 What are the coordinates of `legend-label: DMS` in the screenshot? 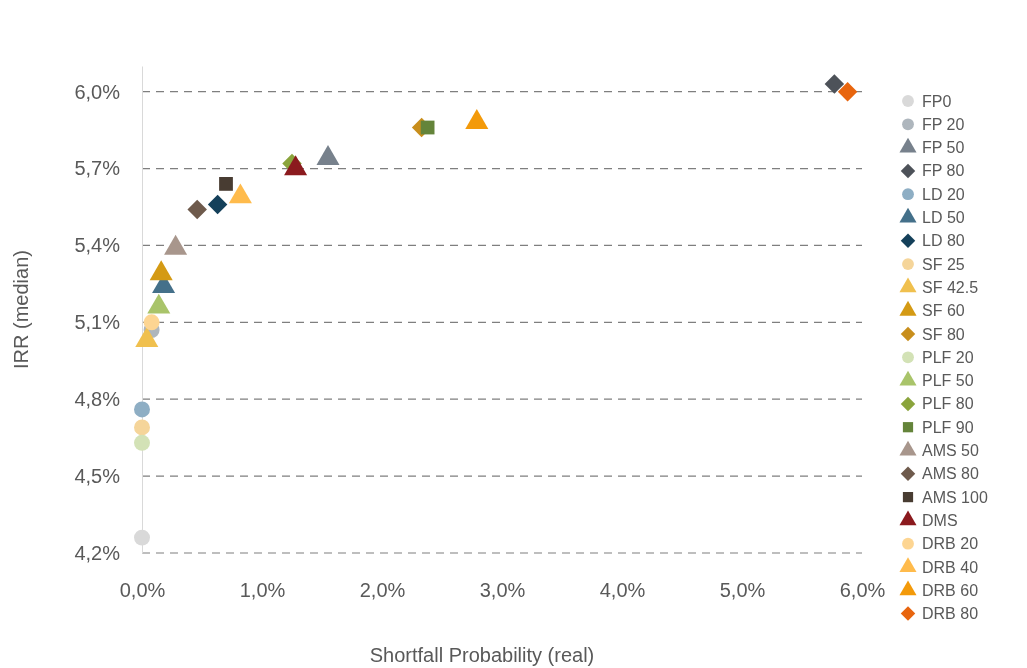 It's located at (940, 520).